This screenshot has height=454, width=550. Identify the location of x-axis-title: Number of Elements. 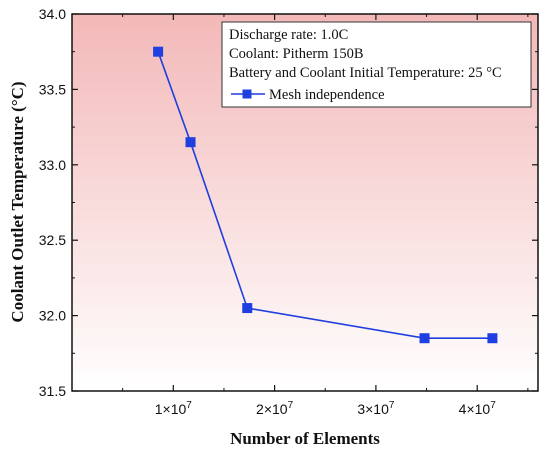
(305, 438).